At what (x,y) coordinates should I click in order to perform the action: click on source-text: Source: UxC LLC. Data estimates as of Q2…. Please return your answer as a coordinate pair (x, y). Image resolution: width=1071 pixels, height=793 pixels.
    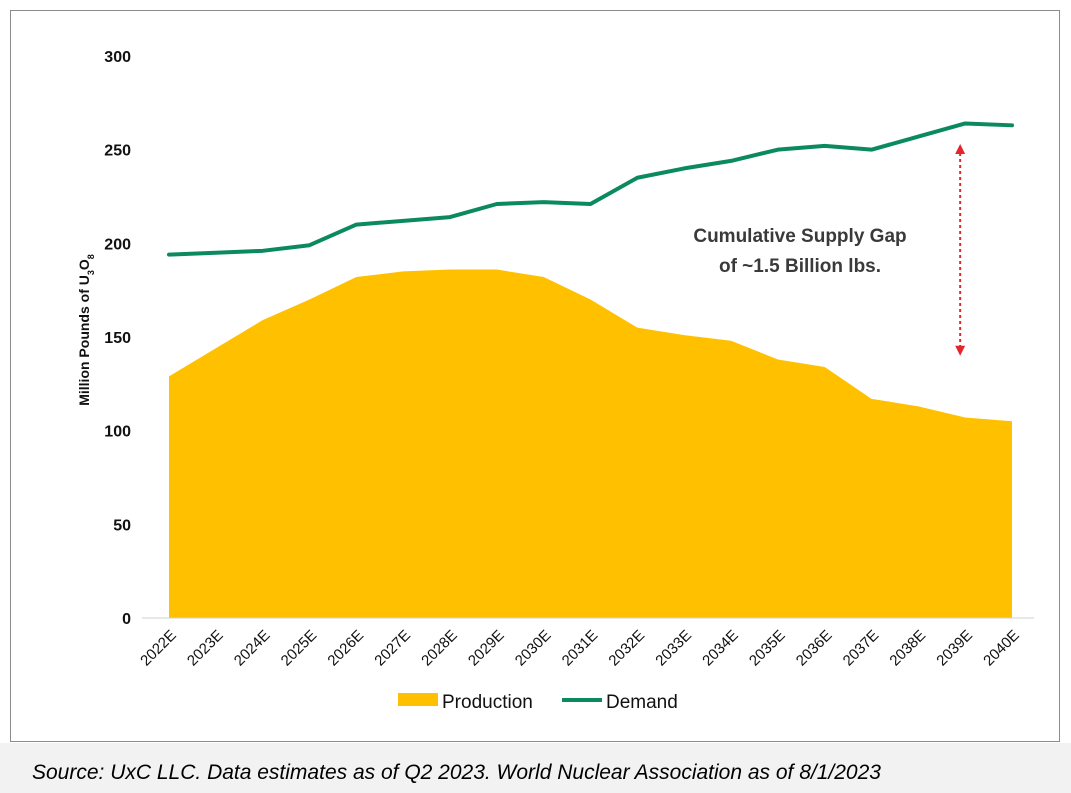
    Looking at the image, I should click on (456, 772).